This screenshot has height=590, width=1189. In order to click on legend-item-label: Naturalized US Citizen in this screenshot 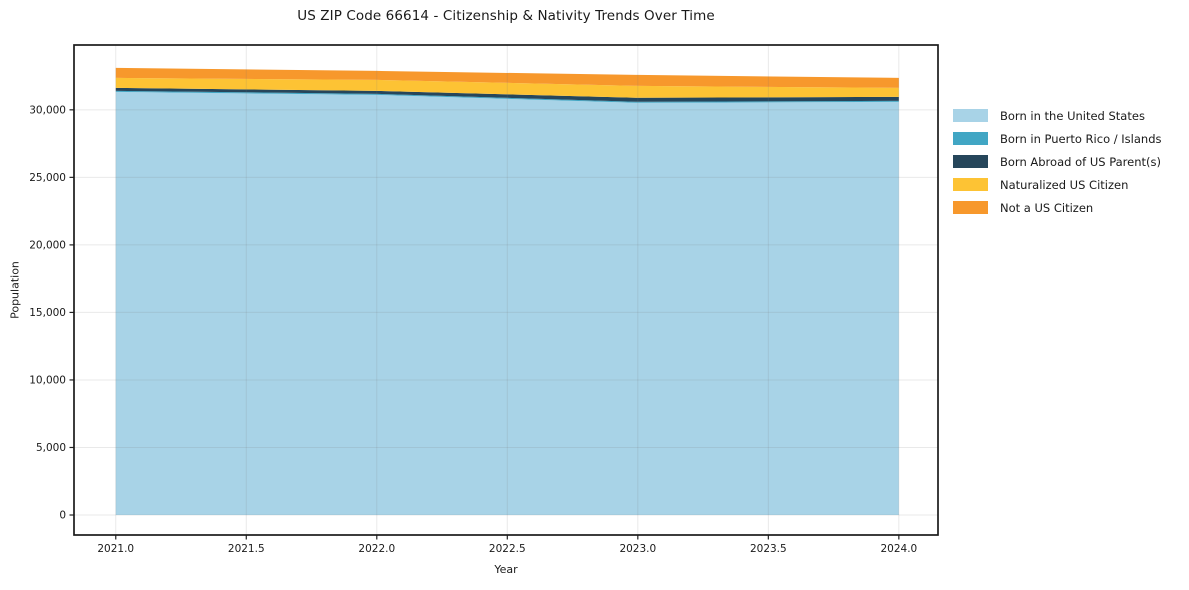, I will do `click(1064, 184)`.